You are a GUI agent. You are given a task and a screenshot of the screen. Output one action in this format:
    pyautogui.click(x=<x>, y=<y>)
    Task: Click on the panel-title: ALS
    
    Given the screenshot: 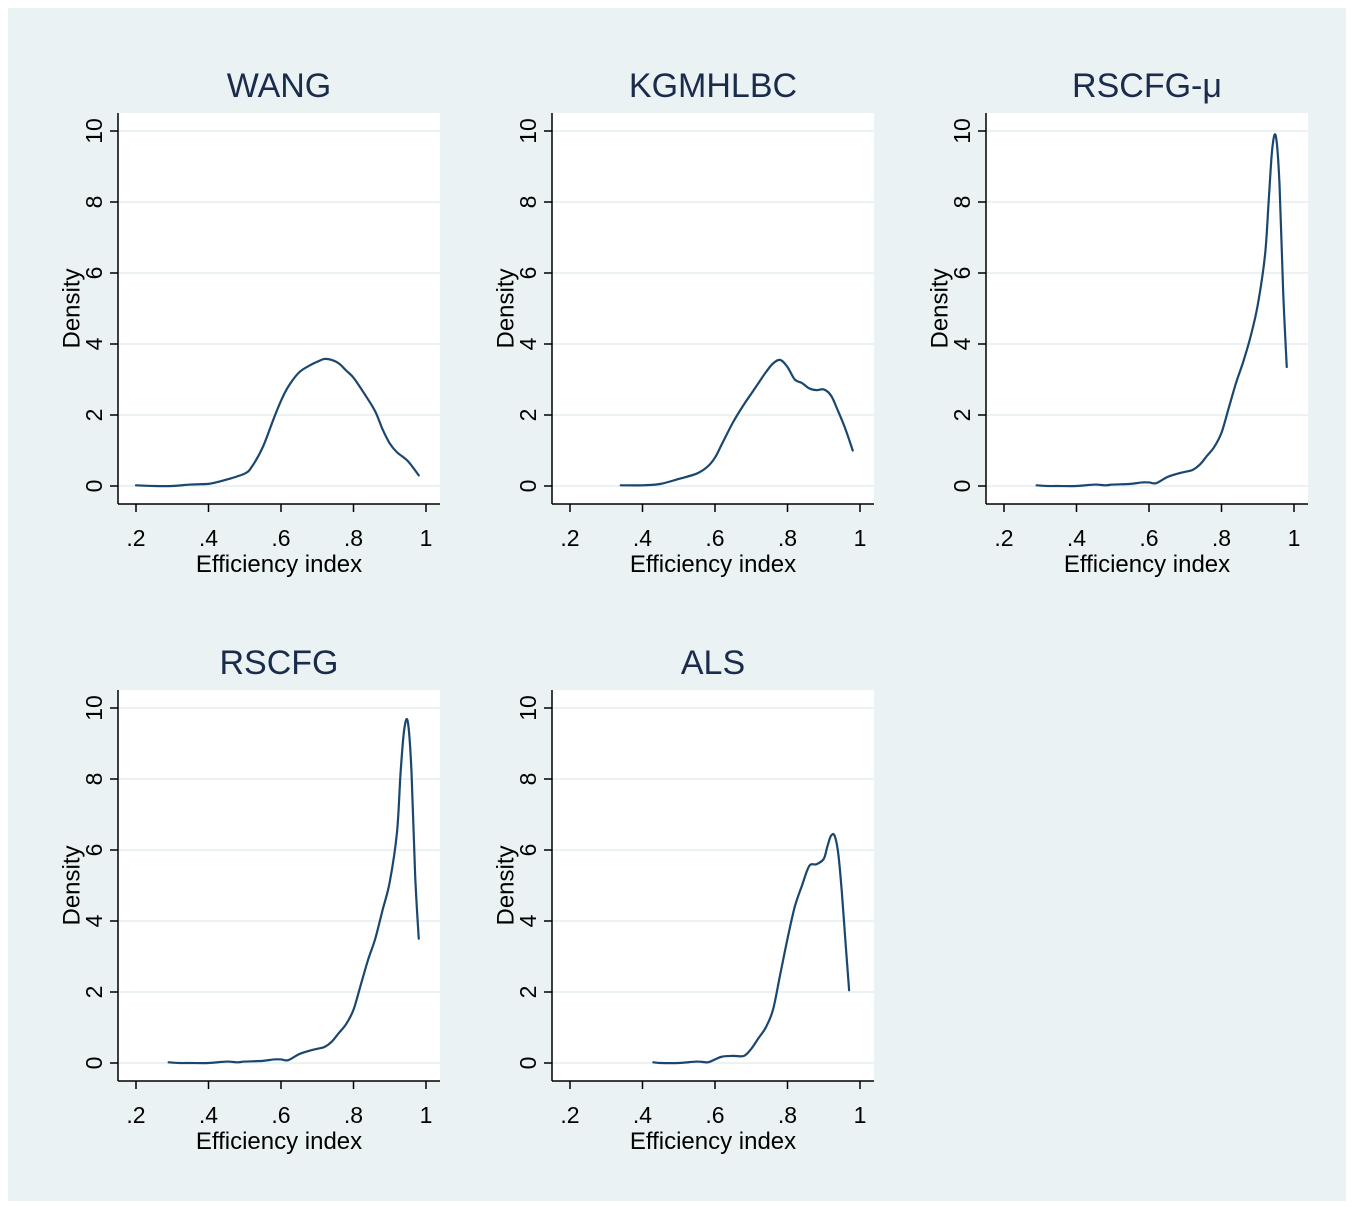 What is the action you would take?
    pyautogui.click(x=713, y=663)
    